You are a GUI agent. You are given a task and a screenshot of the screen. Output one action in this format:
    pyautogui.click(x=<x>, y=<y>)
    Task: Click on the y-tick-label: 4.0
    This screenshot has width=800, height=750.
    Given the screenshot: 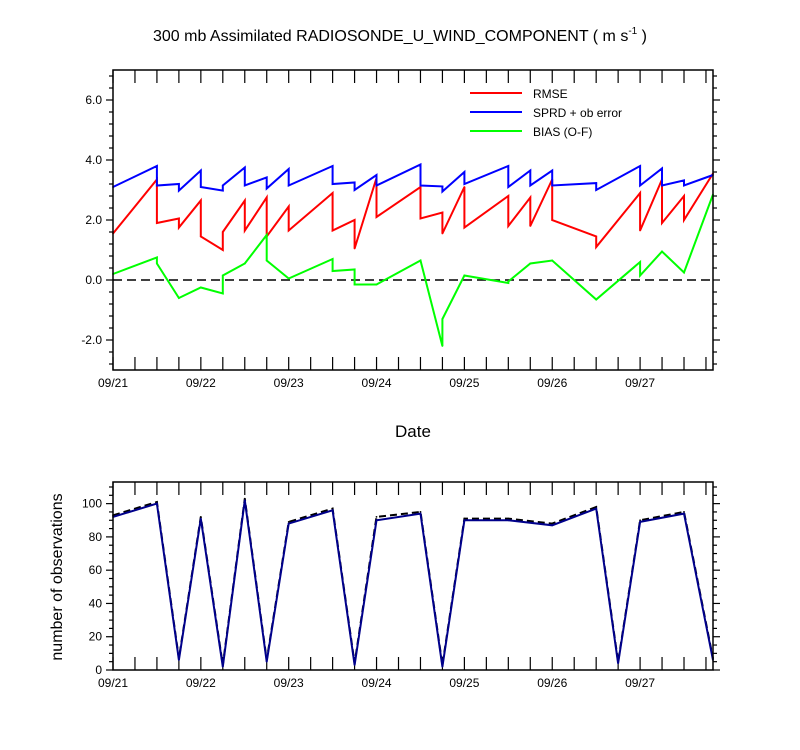 What is the action you would take?
    pyautogui.click(x=93, y=160)
    